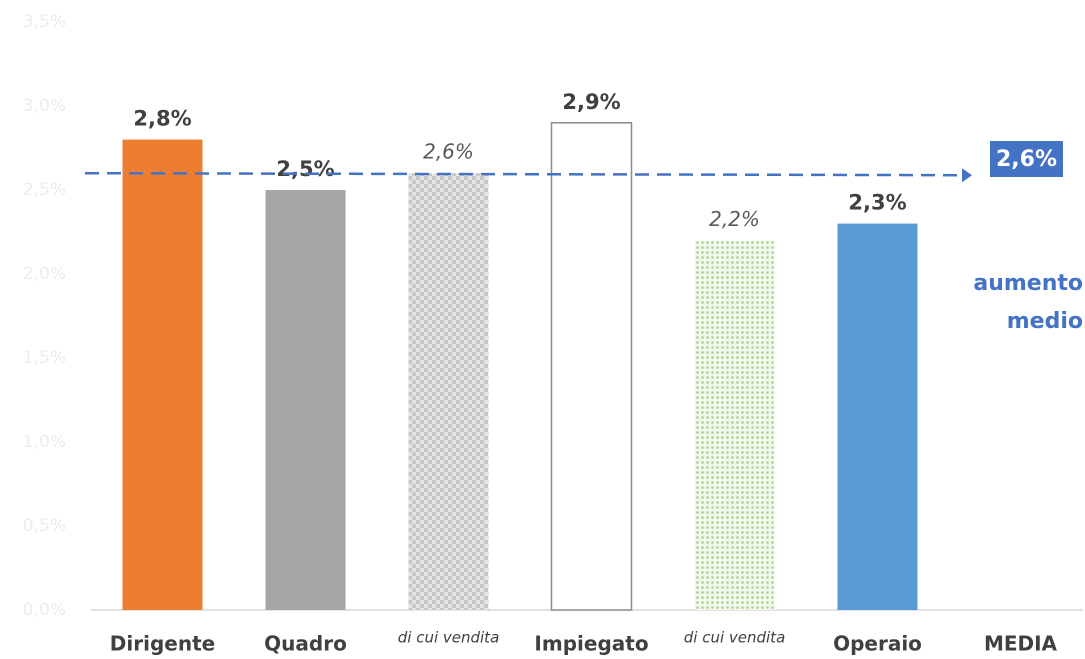 The image size is (1085, 659). I want to click on x-tick-label: MEDIA, so click(1021, 644).